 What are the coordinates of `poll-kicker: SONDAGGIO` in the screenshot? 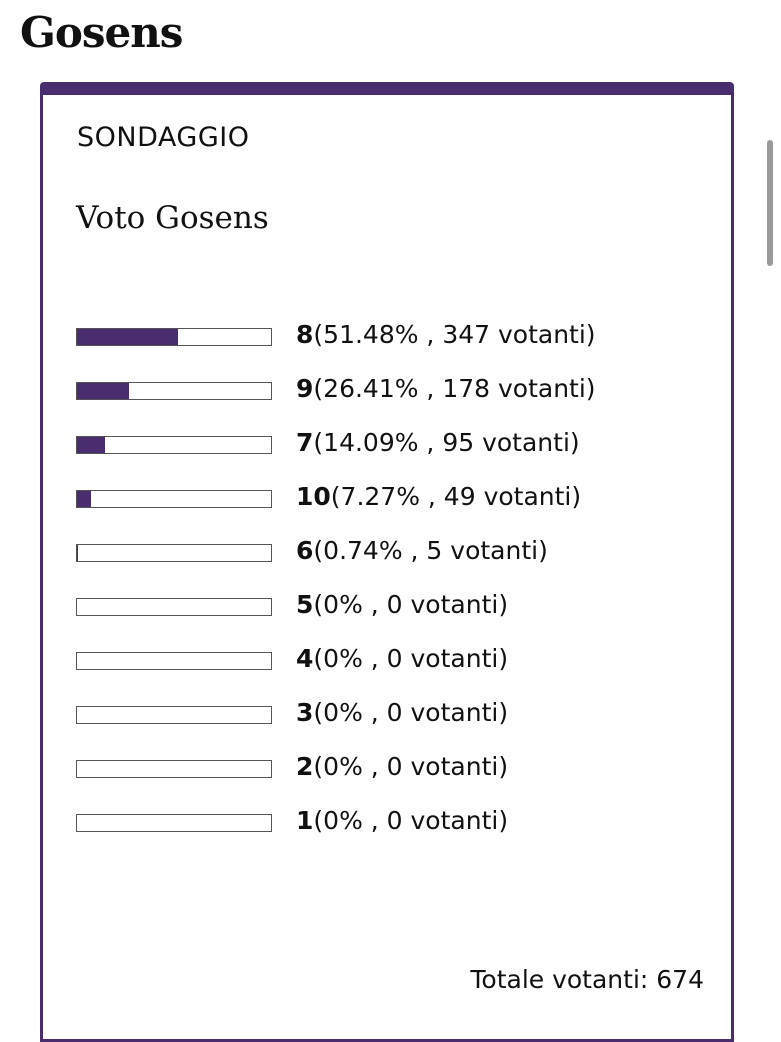 It's located at (163, 137).